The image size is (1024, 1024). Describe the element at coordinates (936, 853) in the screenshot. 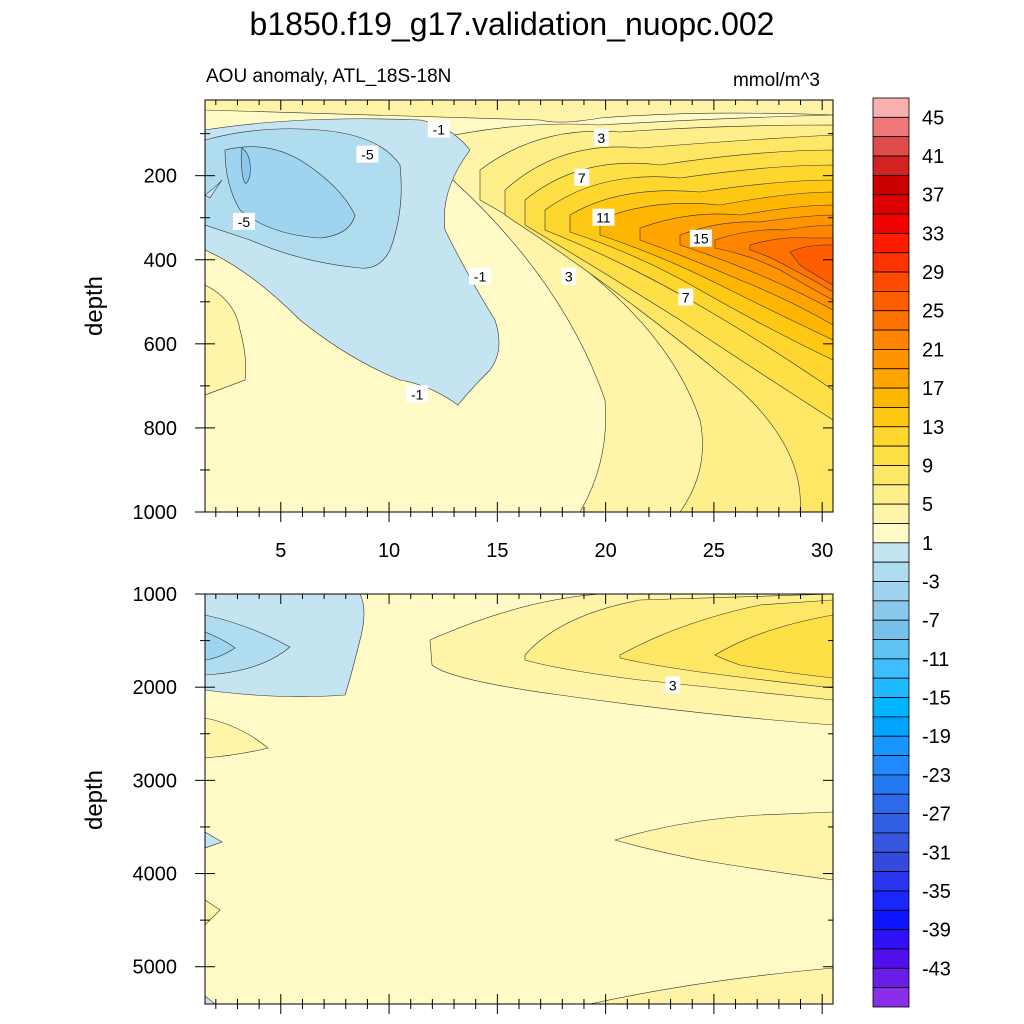

I see `colorbar-label: -31` at that location.